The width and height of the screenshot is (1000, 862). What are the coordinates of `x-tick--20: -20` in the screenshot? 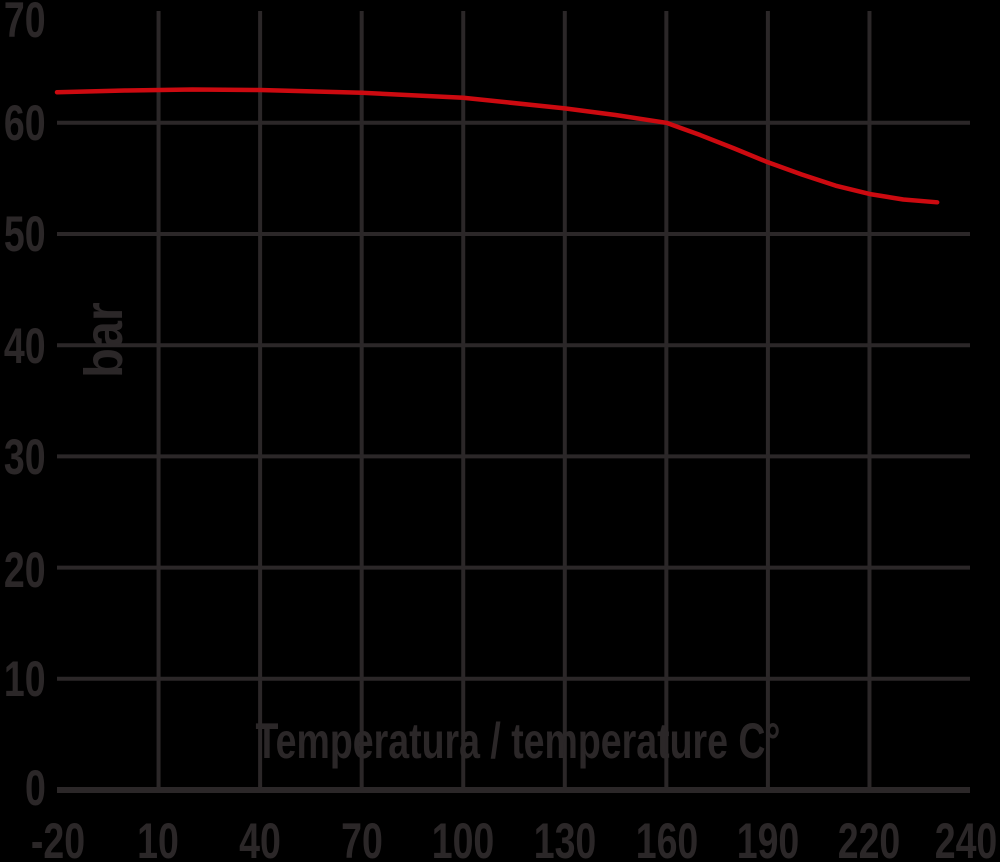 It's located at (58, 837).